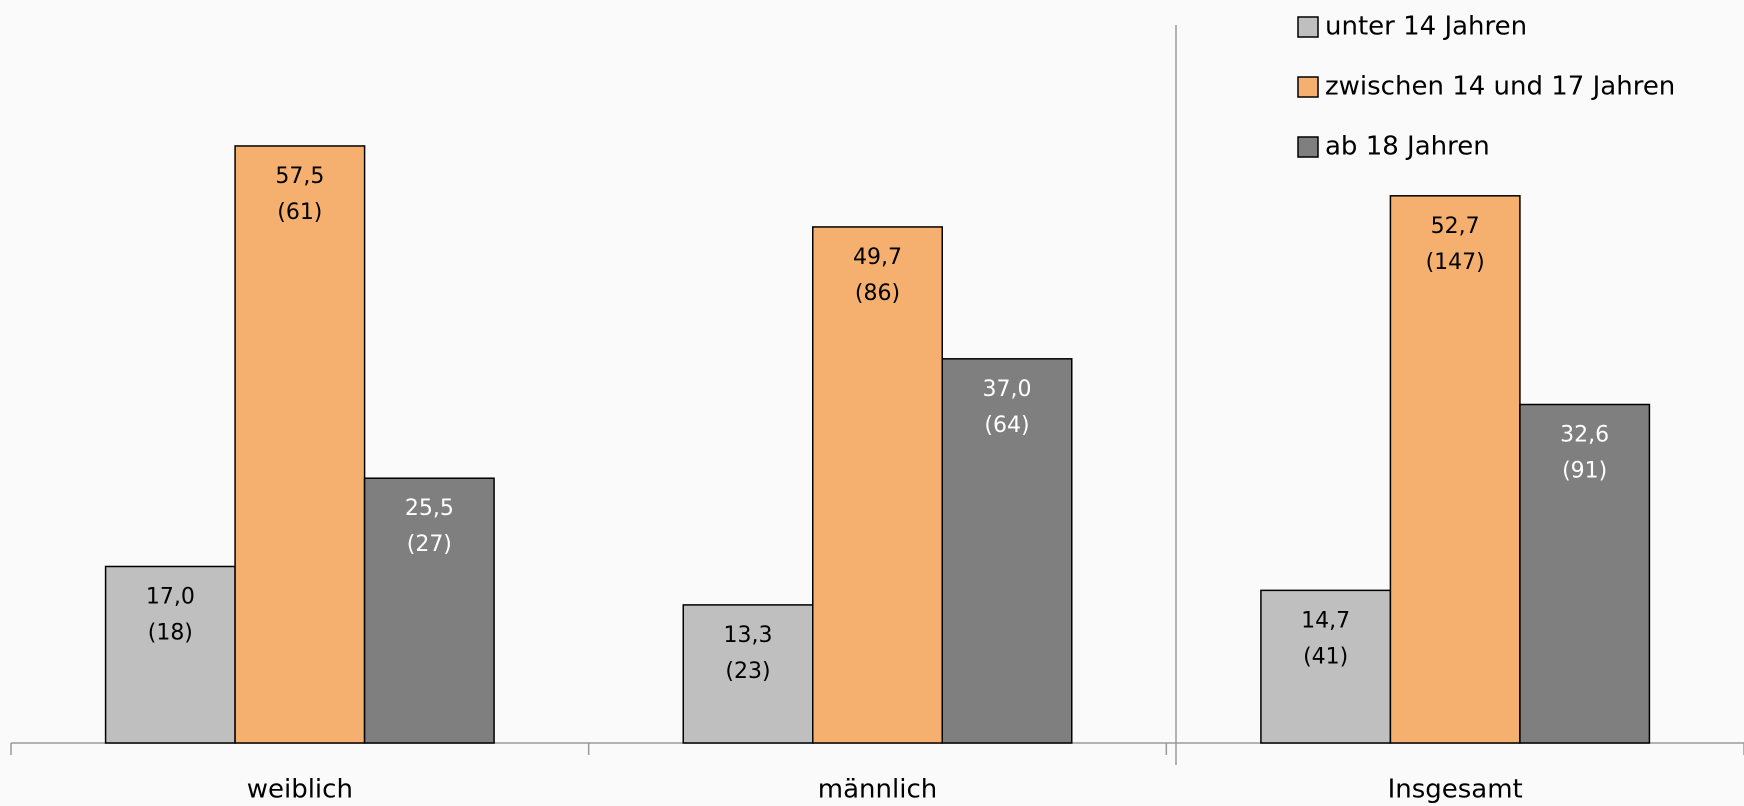  What do you see at coordinates (1500, 87) in the screenshot?
I see `legend-label: zwischen 14 und 17 Jahren` at bounding box center [1500, 87].